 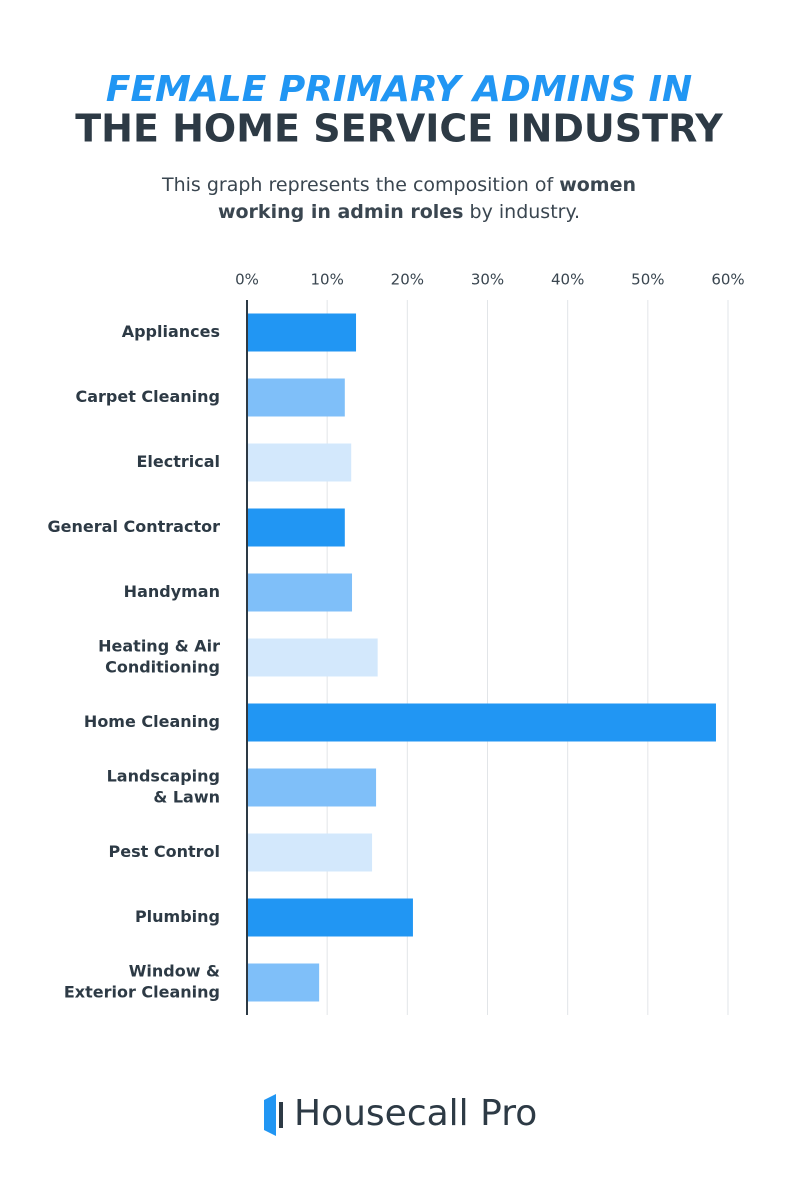 I want to click on x-tick-label: 10%, so click(x=326, y=280).